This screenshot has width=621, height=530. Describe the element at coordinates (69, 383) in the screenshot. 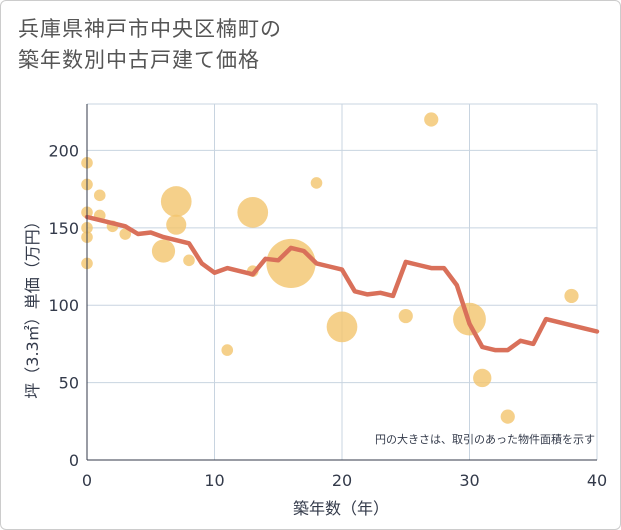

I see `y-tick-label: 50` at that location.